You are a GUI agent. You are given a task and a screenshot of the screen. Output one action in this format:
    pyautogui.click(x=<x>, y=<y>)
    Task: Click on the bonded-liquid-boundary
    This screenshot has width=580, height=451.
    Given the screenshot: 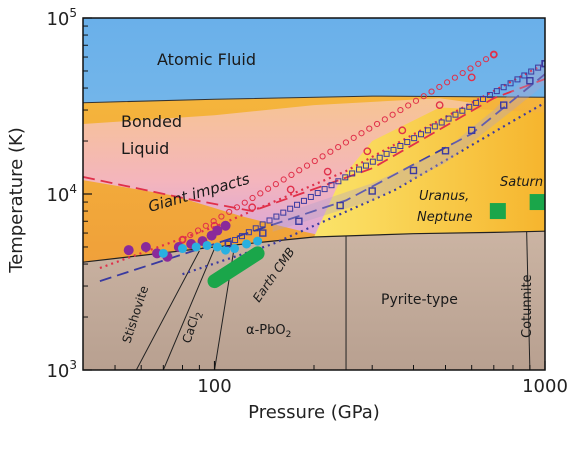 What is the action you would take?
    pyautogui.click(x=314, y=99)
    